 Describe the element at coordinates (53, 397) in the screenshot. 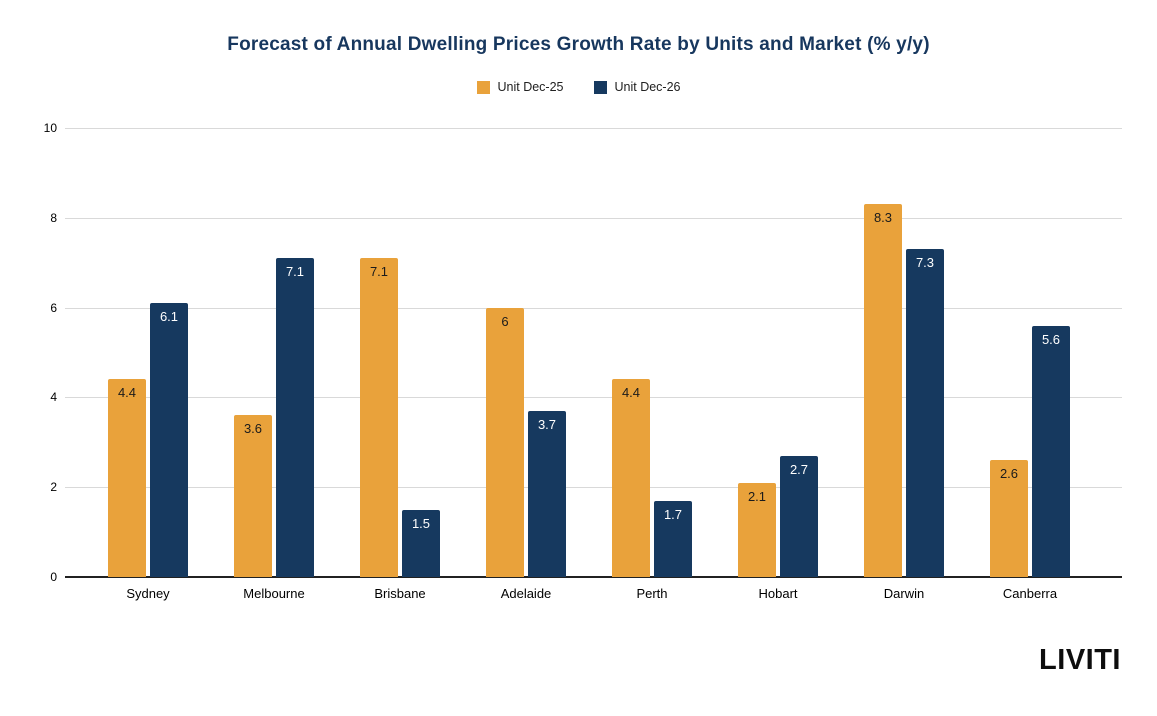

I see `y-tick-label: 4` at that location.